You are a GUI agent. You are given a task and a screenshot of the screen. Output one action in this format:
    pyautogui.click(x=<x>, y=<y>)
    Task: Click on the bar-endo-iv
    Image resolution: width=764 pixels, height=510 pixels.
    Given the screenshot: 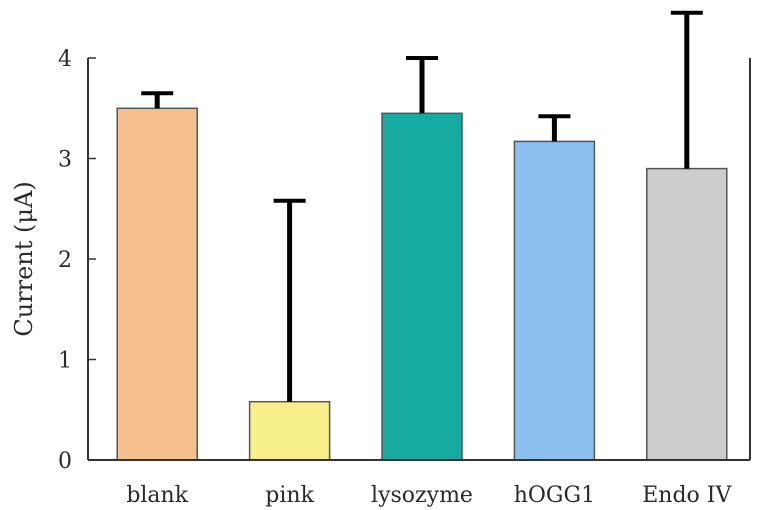 What is the action you would take?
    pyautogui.click(x=687, y=314)
    